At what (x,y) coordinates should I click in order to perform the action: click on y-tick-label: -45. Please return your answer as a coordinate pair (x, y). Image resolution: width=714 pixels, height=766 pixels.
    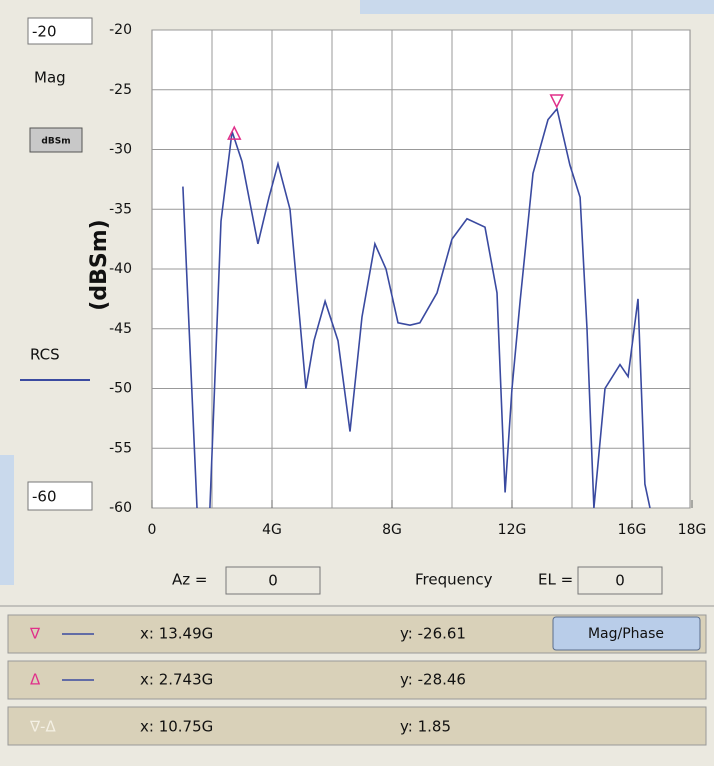
    Looking at the image, I should click on (120, 329).